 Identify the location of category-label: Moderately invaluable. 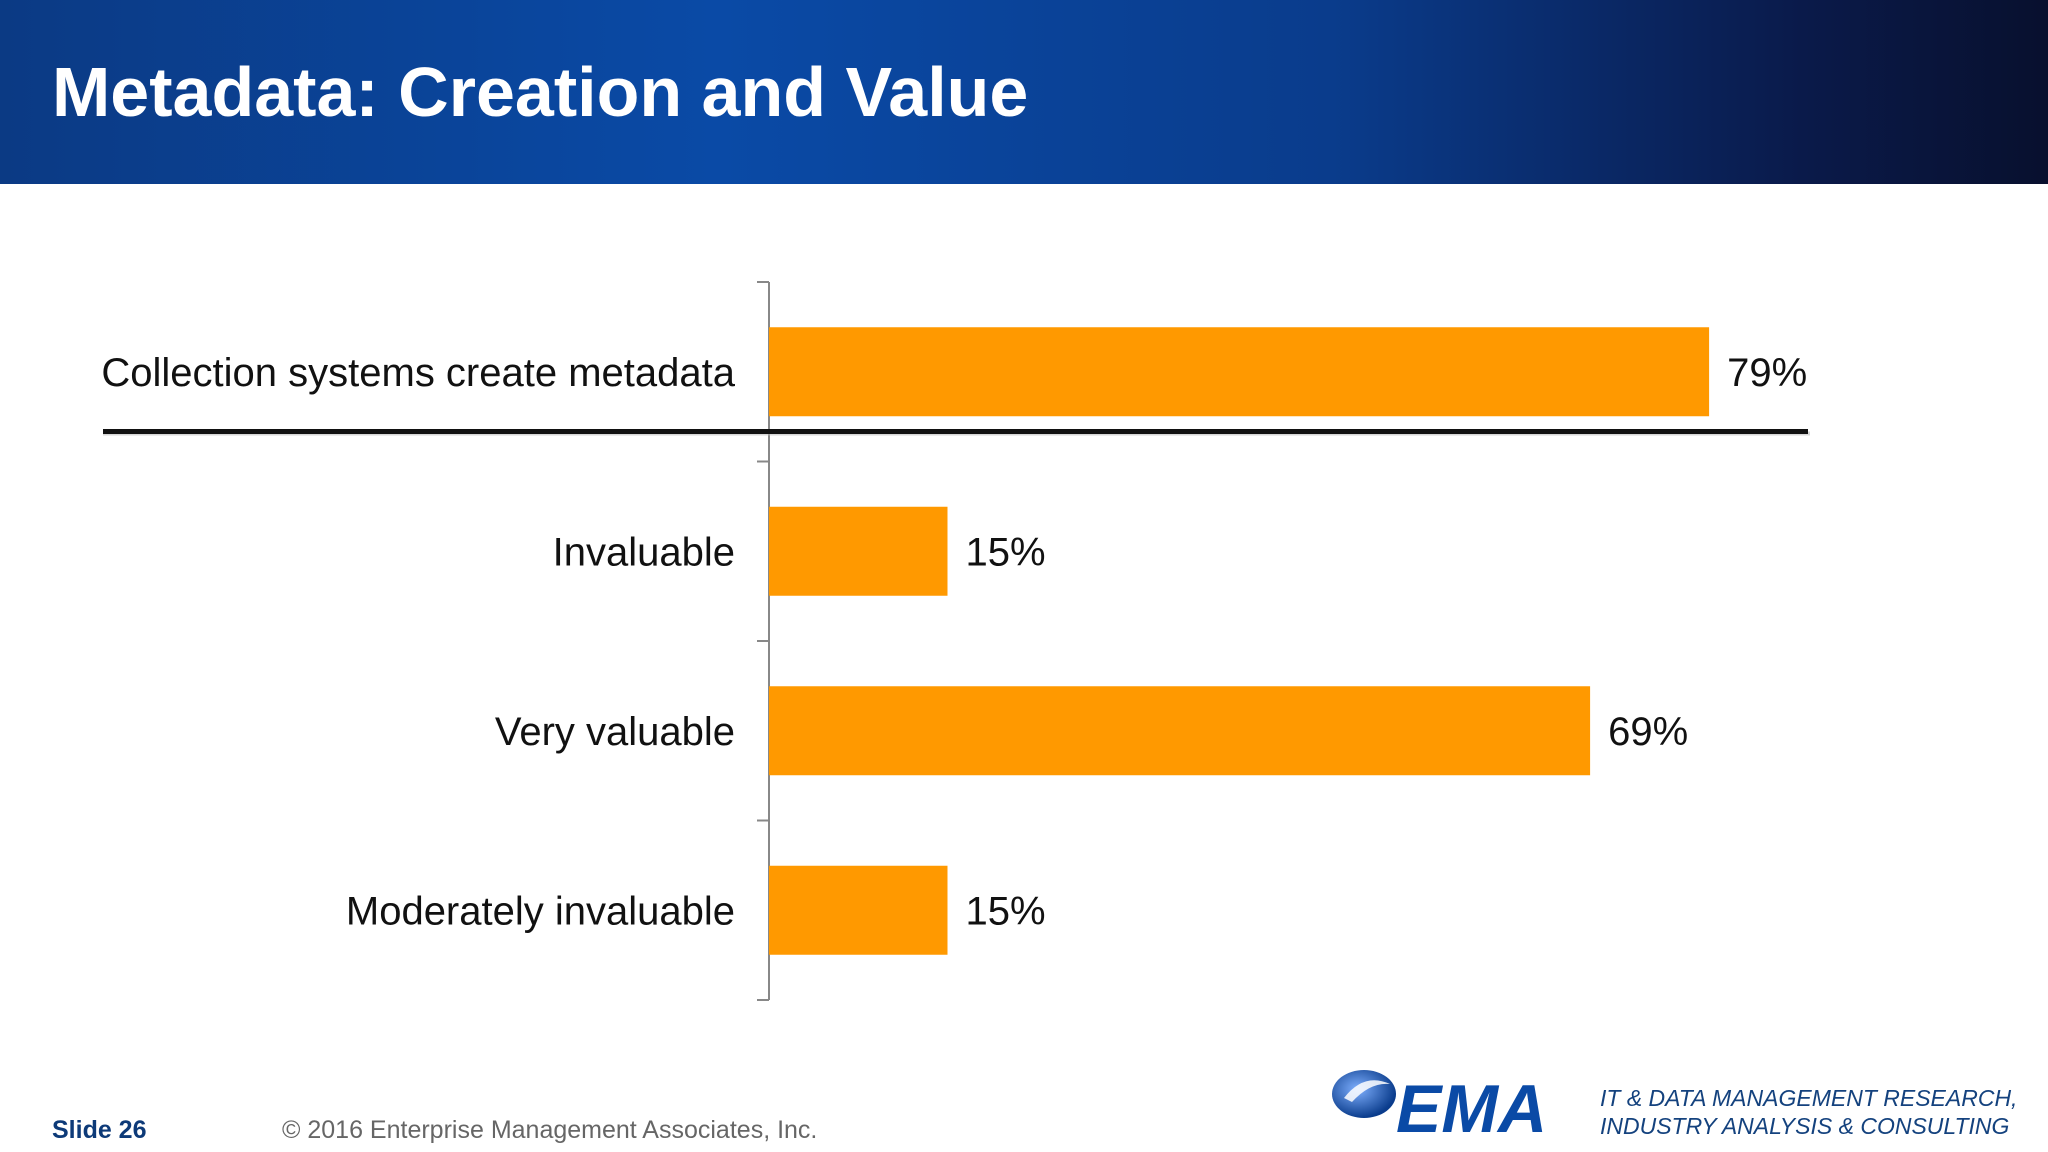
(540, 911).